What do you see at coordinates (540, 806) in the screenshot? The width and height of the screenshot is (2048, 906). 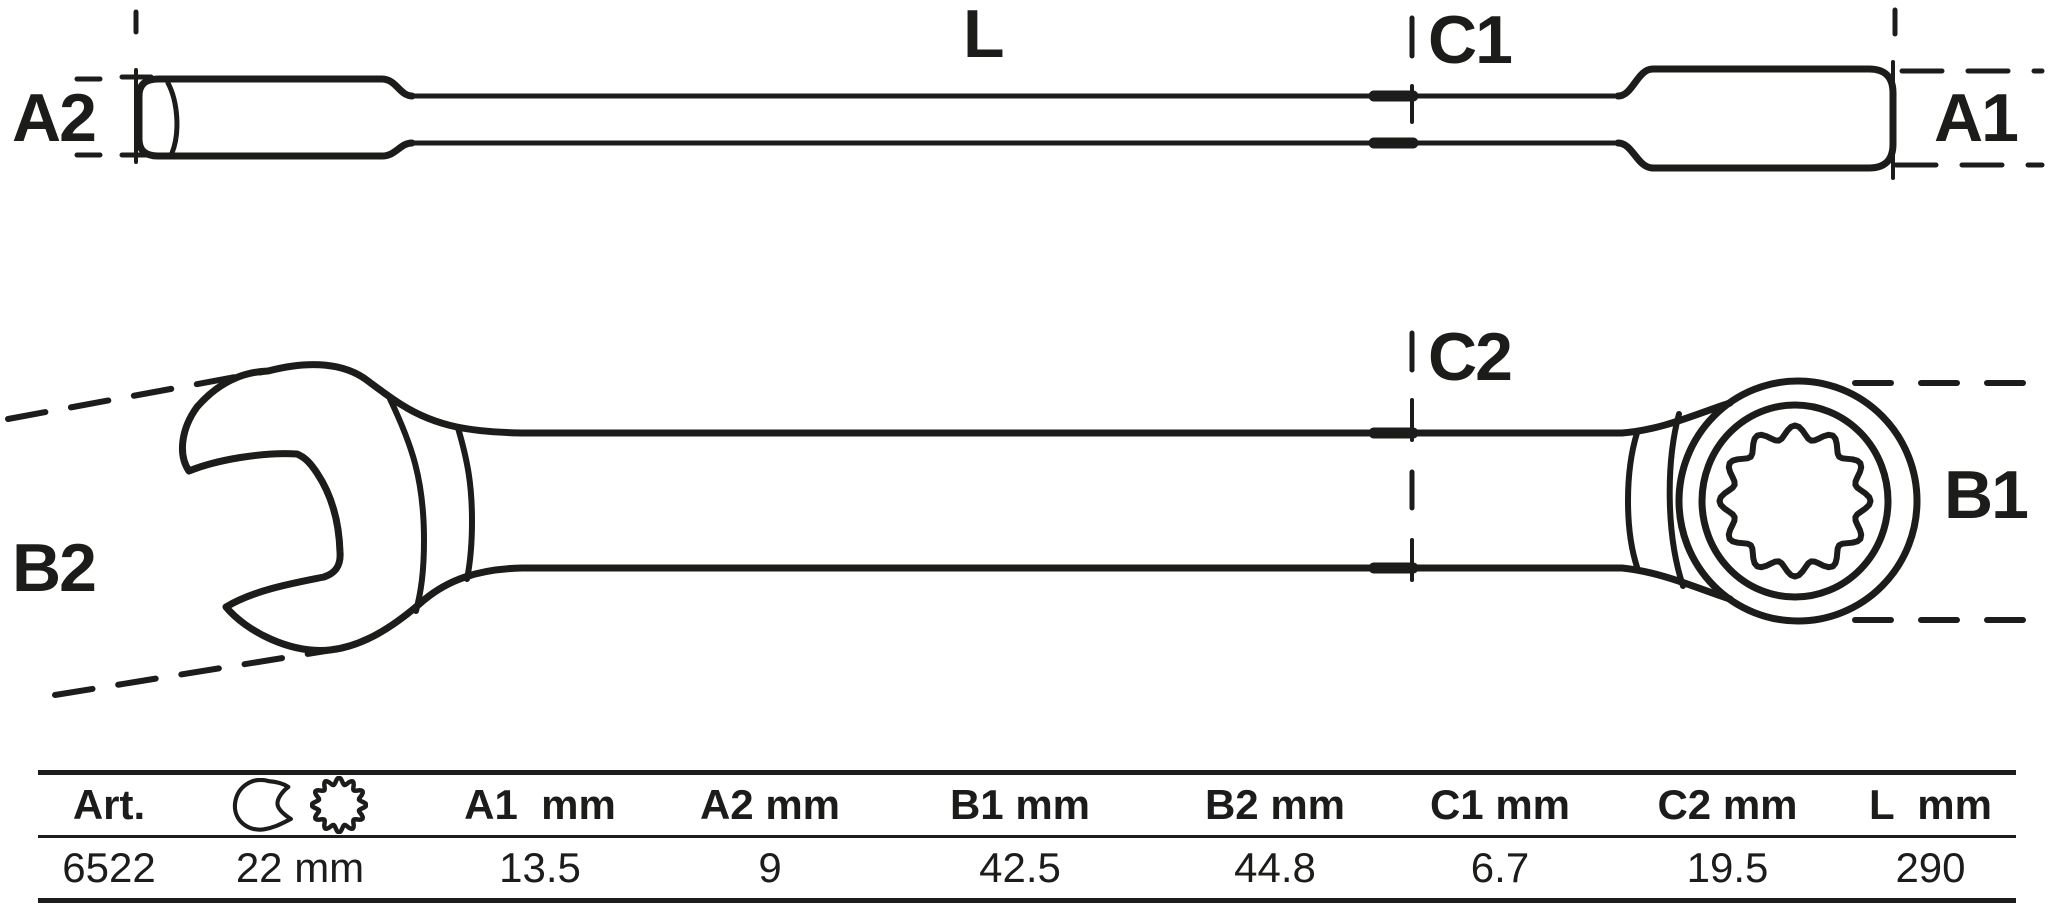 I see `header-cell-a1: A1 mm` at bounding box center [540, 806].